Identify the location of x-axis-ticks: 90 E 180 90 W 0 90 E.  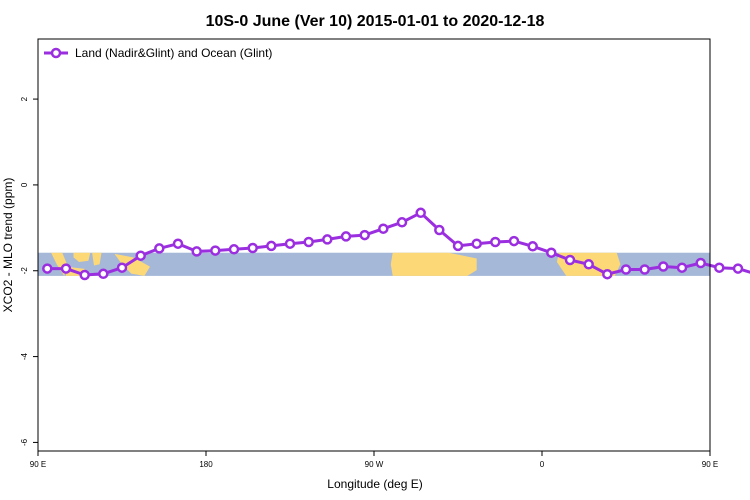
(374, 460).